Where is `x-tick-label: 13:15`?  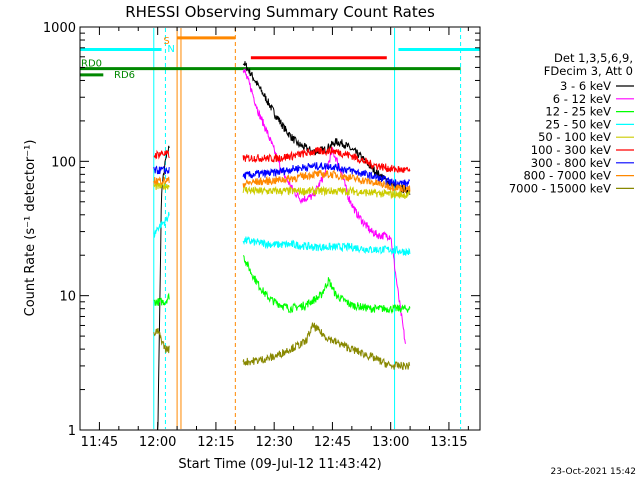 x-tick-label: 13:15 is located at coordinates (448, 442).